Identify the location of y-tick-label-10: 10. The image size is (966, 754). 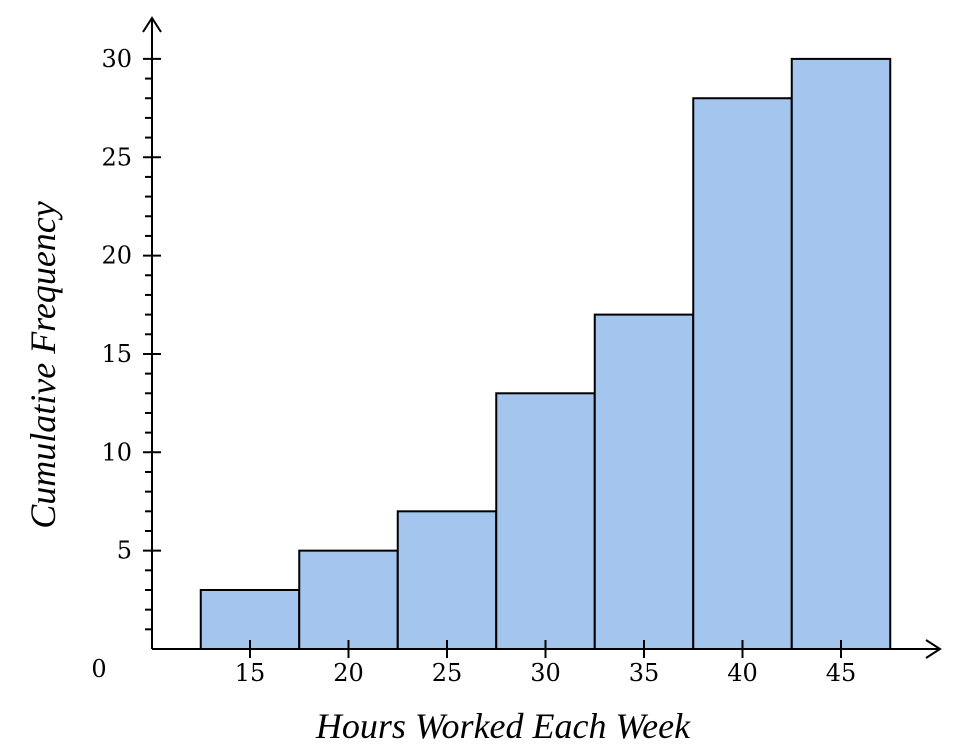
(116, 452).